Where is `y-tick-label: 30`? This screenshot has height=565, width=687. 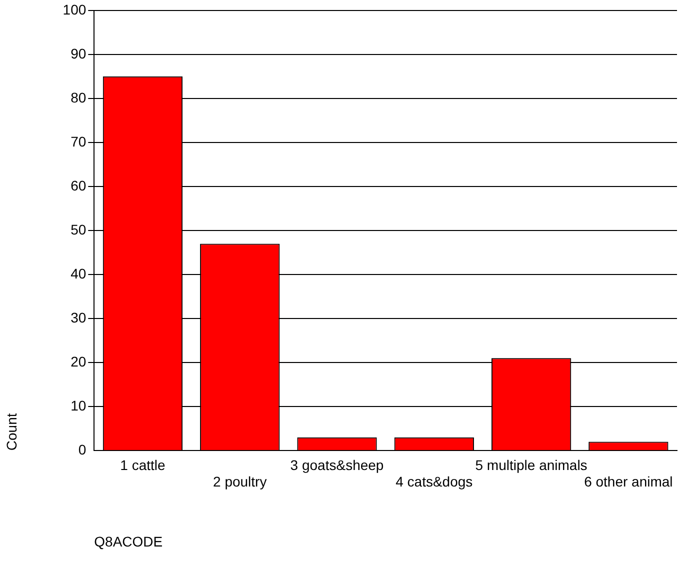
y-tick-label: 30 is located at coordinates (78, 317).